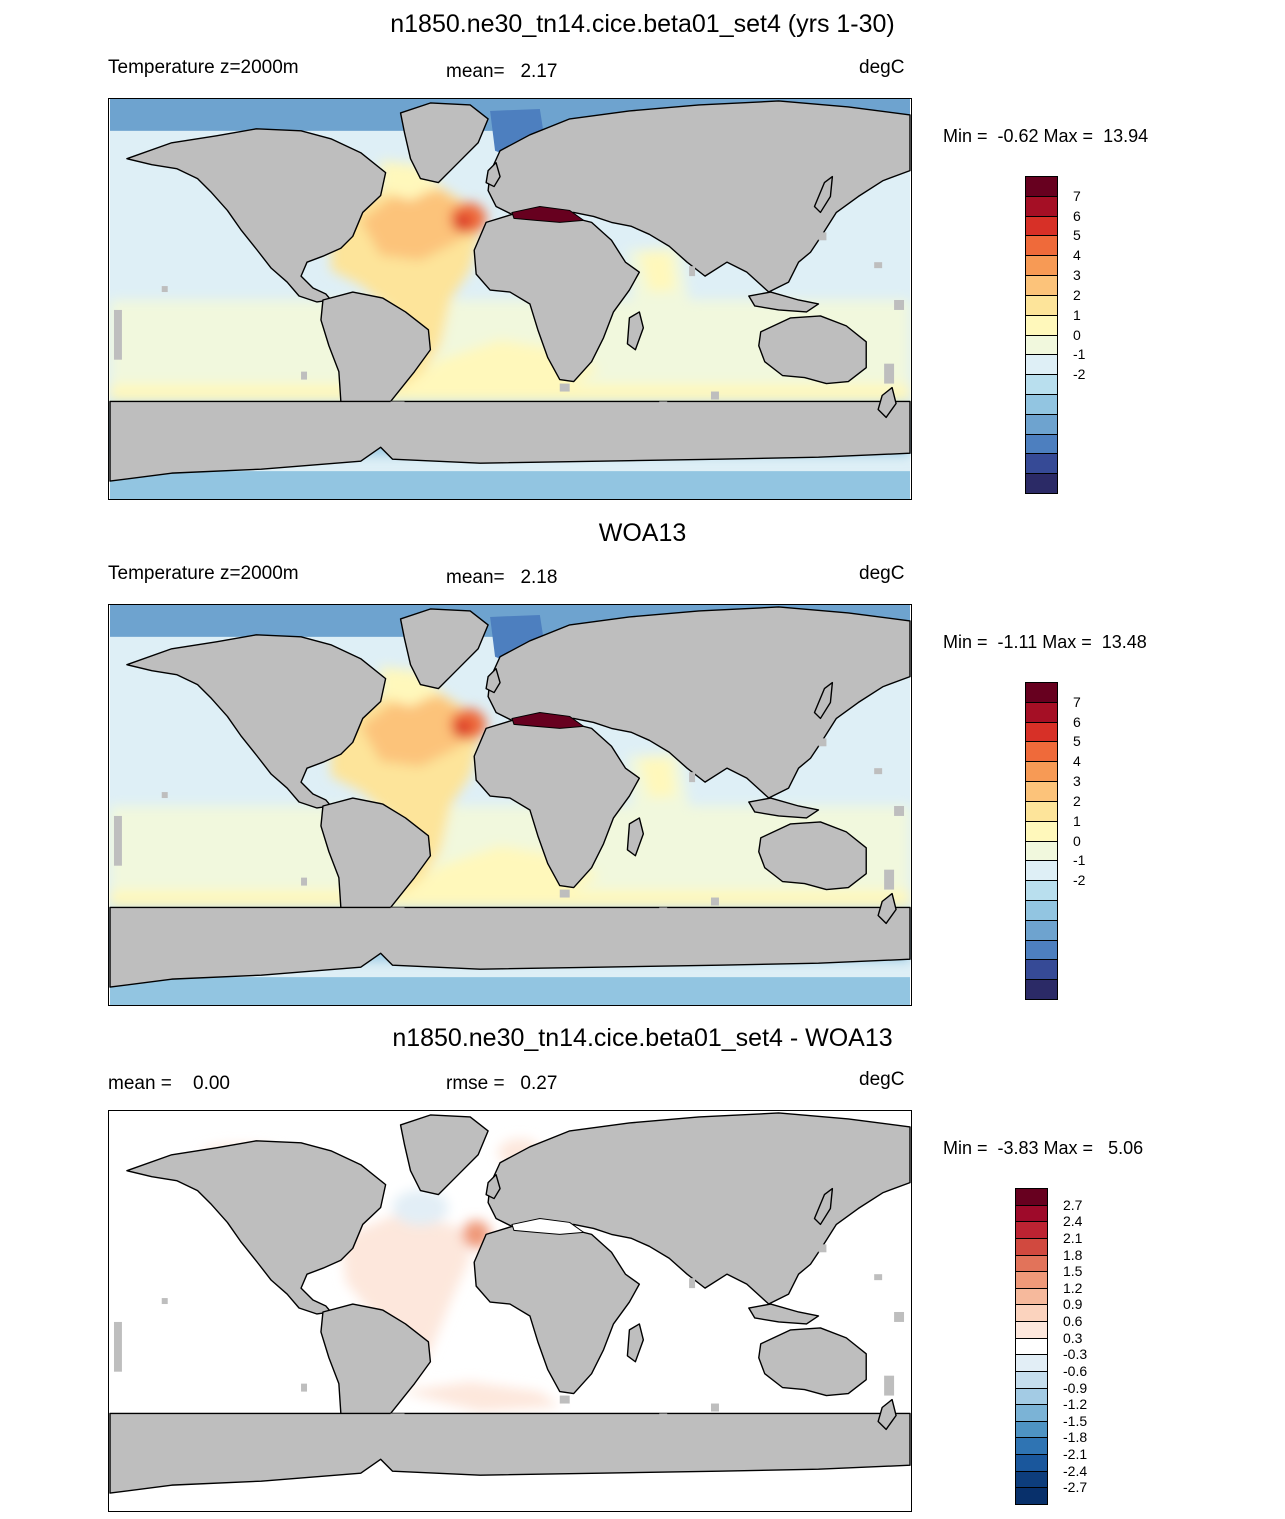  Describe the element at coordinates (203, 573) in the screenshot. I see `panel2-left-label: Temperature z=2000m` at that location.